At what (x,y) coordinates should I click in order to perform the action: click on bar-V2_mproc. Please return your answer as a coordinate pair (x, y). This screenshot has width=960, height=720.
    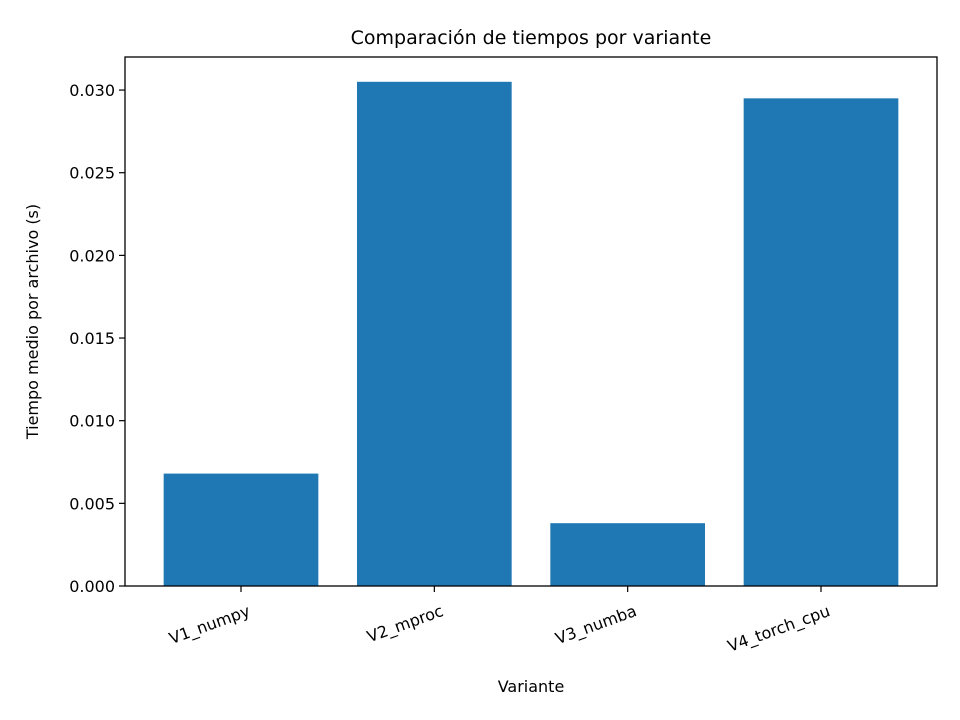
    Looking at the image, I should click on (434, 334).